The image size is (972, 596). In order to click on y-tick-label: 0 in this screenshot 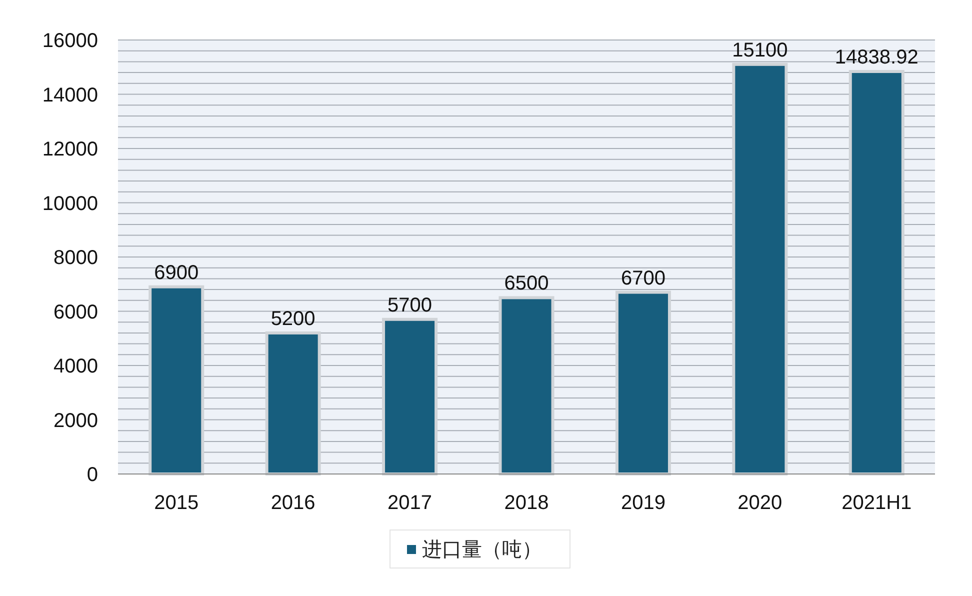, I will do `click(92, 475)`.